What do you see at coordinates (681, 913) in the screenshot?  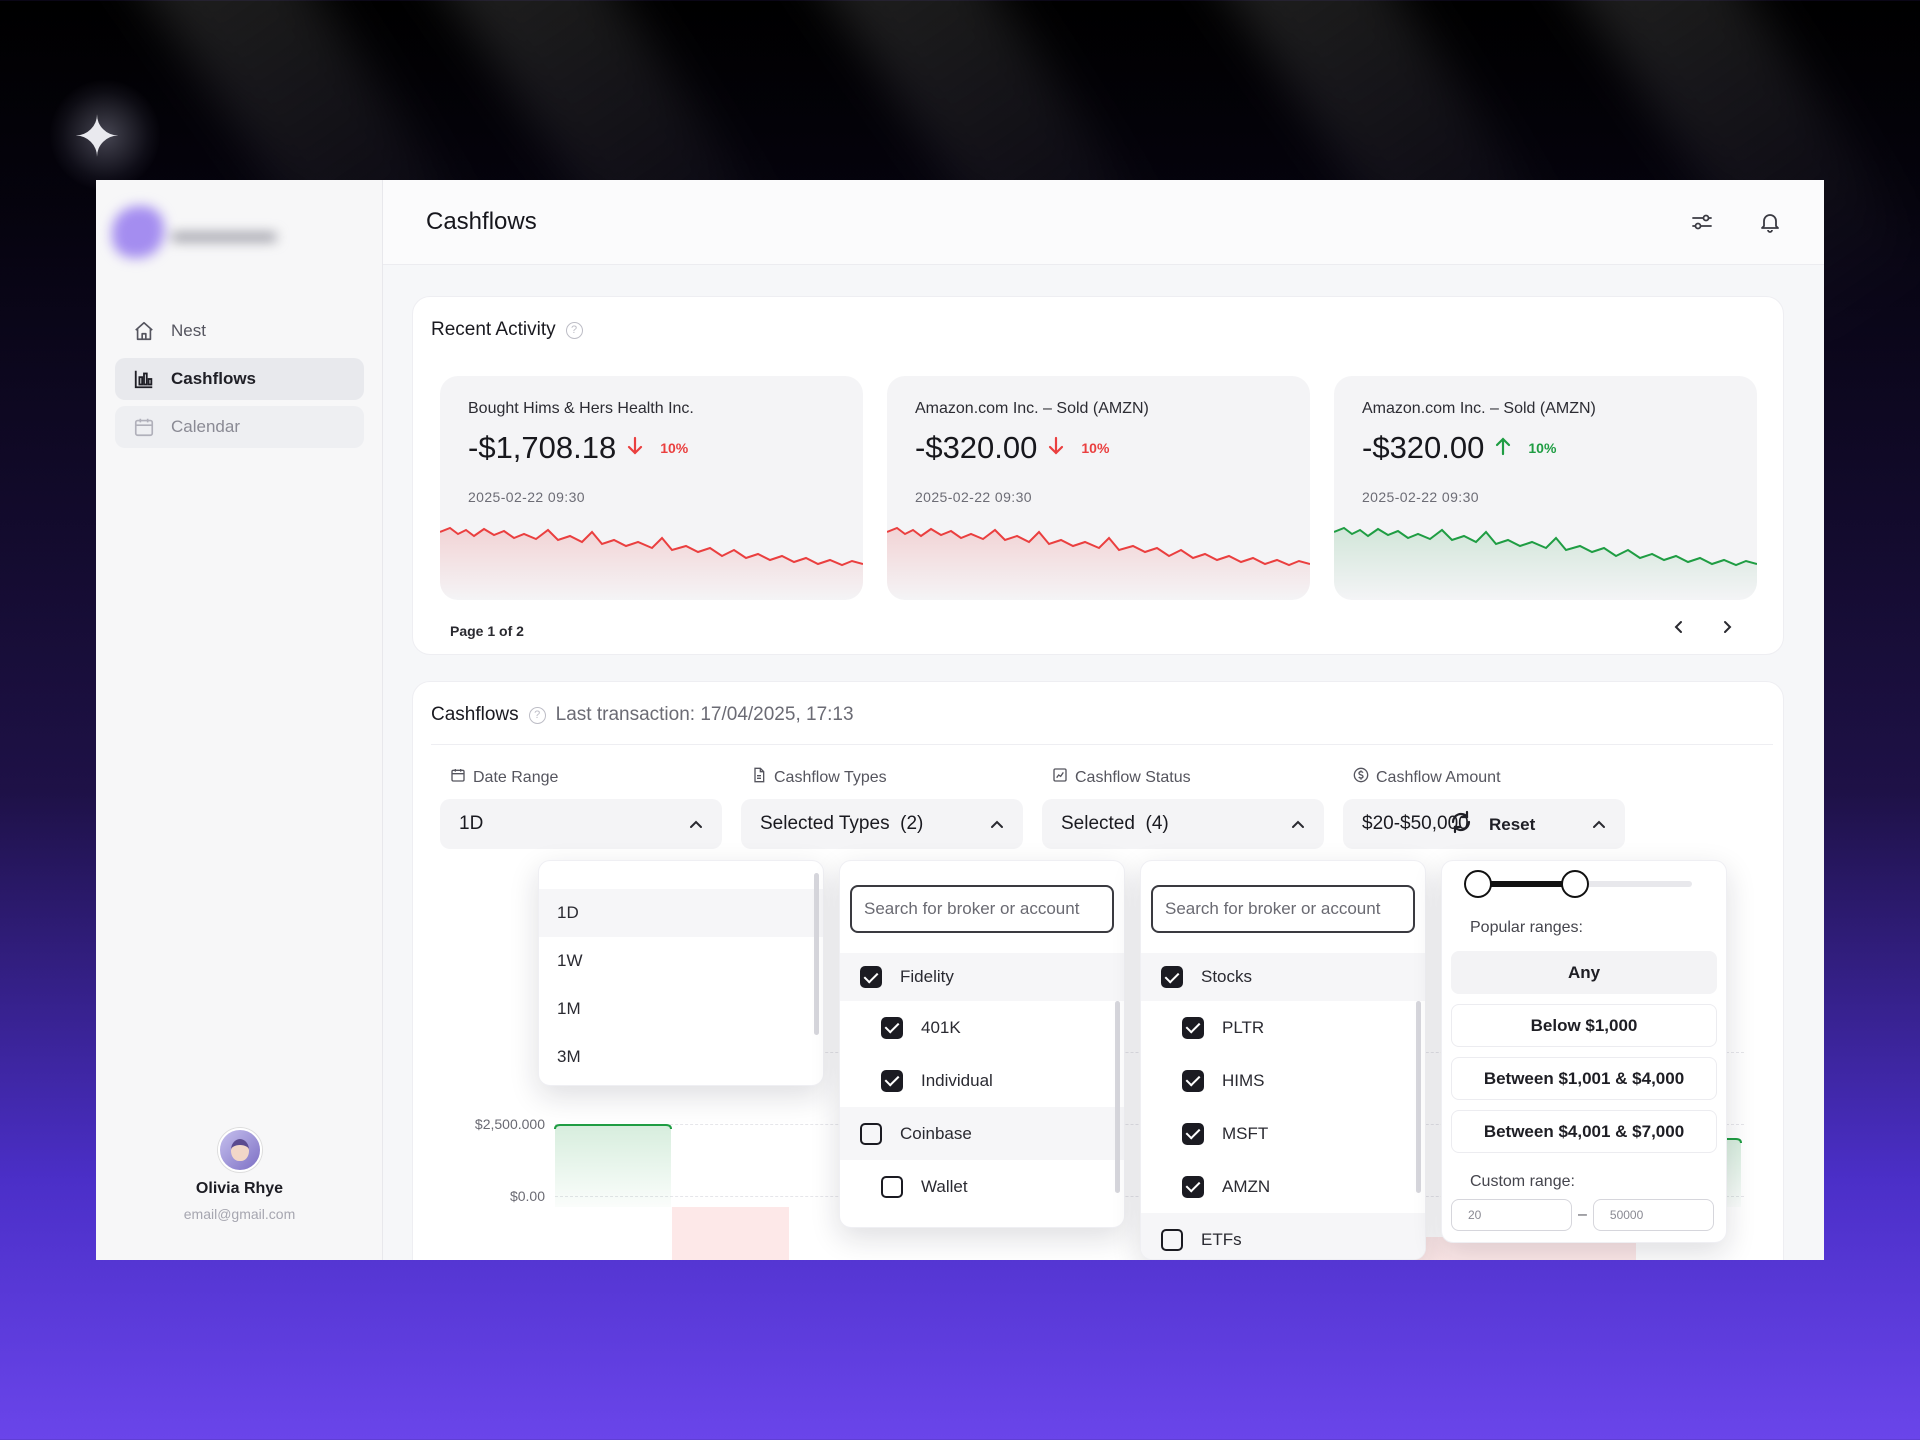 I see `date-option-1d: 1D` at bounding box center [681, 913].